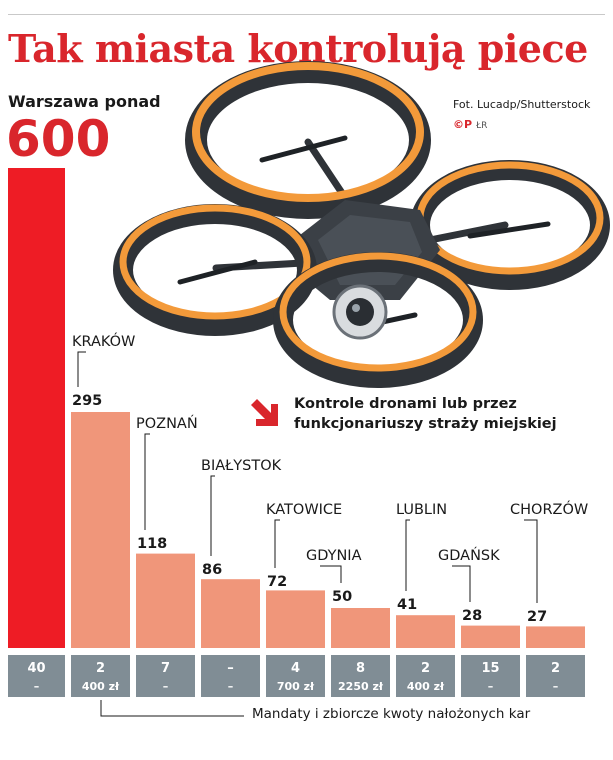 The height and width of the screenshot is (760, 613). What do you see at coordinates (87, 401) in the screenshot?
I see `value-label: 295` at bounding box center [87, 401].